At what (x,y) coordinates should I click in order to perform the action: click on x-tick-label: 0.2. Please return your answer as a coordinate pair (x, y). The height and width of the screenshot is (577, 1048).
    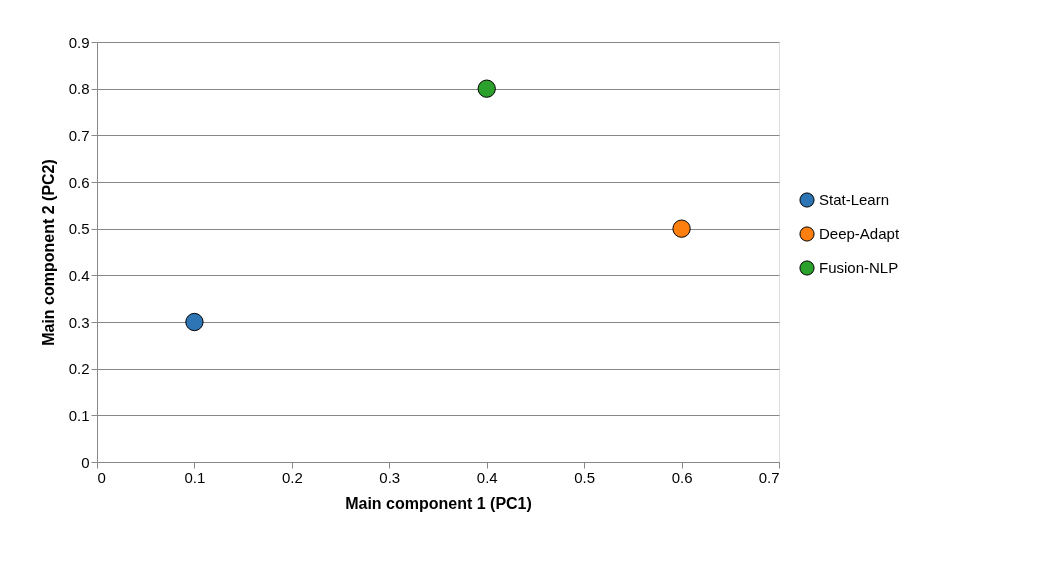
    Looking at the image, I should click on (292, 477).